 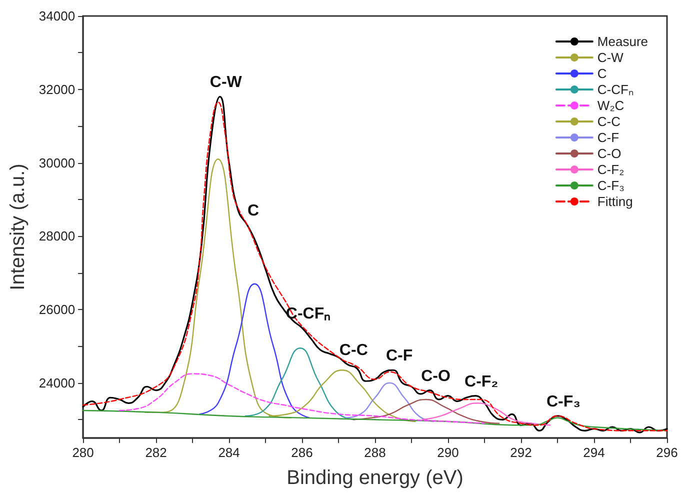 I want to click on x-tick-label: 286, so click(x=302, y=452).